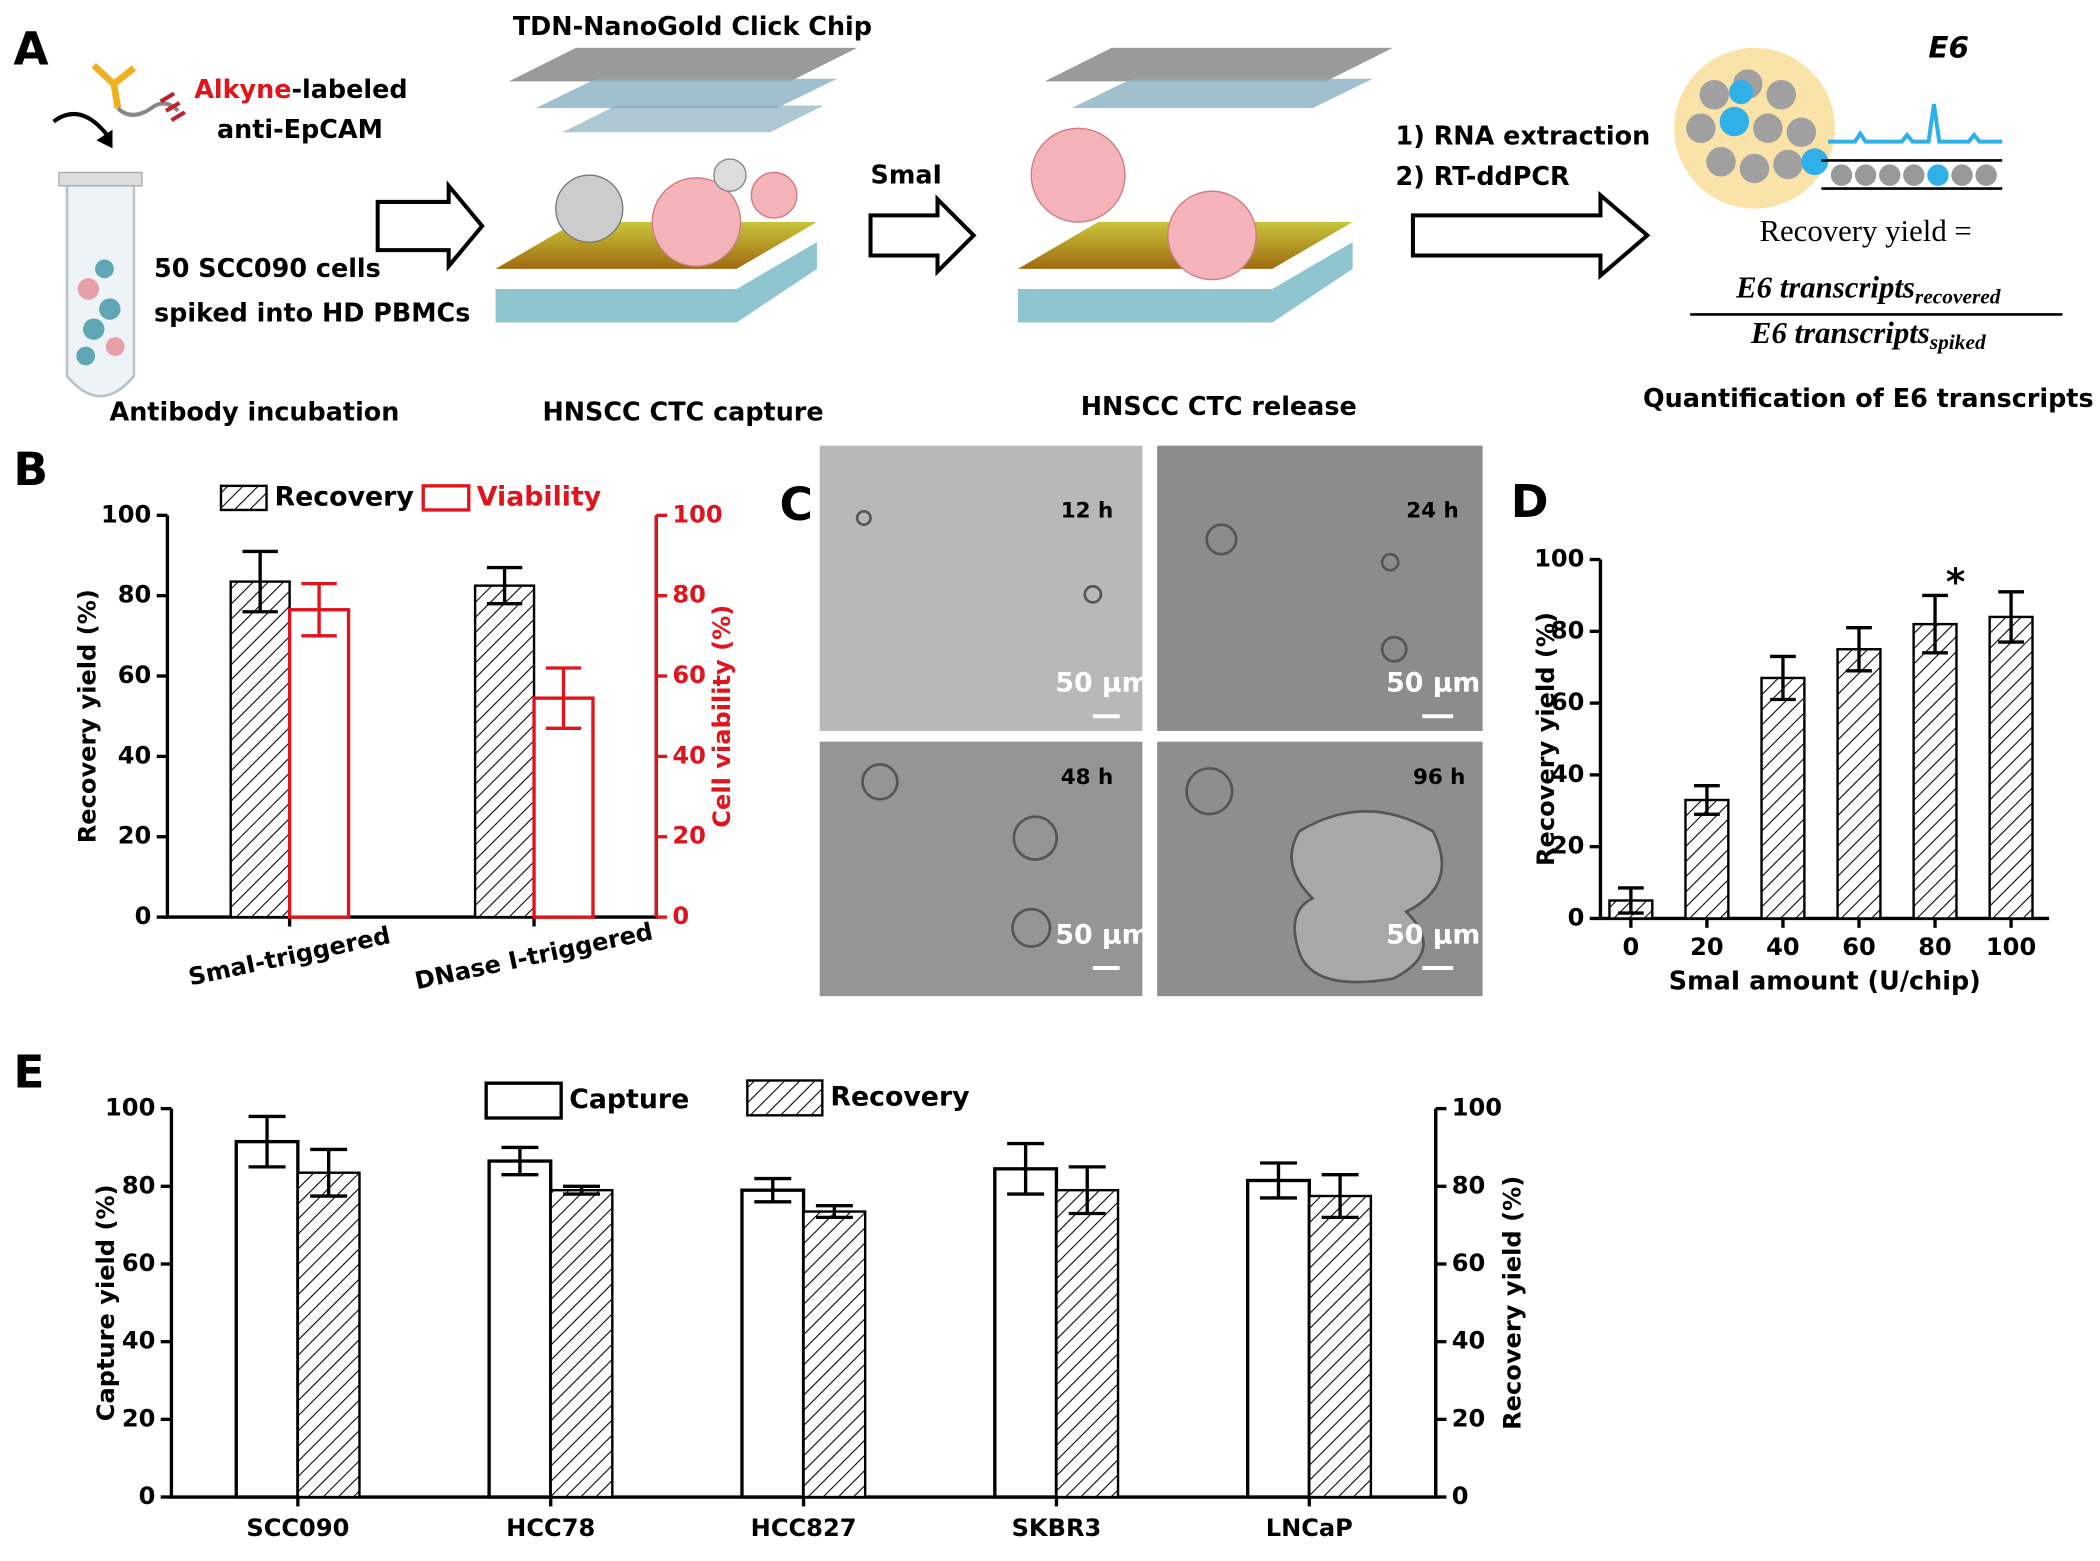  I want to click on x-tick-label: 80, so click(1935, 947).